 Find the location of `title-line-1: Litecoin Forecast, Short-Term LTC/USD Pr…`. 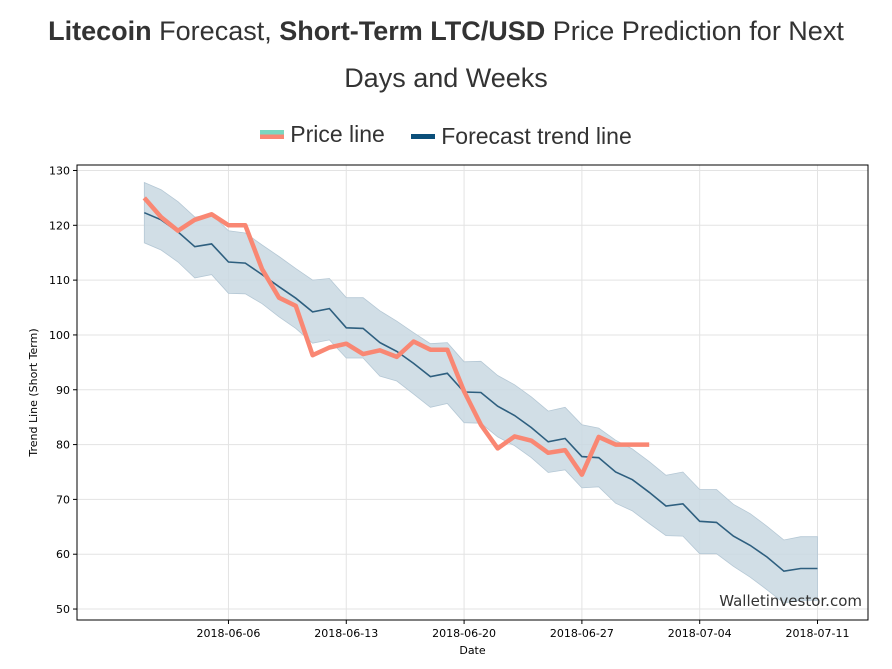

title-line-1: Litecoin Forecast, Short-Term LTC/USD Pr… is located at coordinates (446, 31).